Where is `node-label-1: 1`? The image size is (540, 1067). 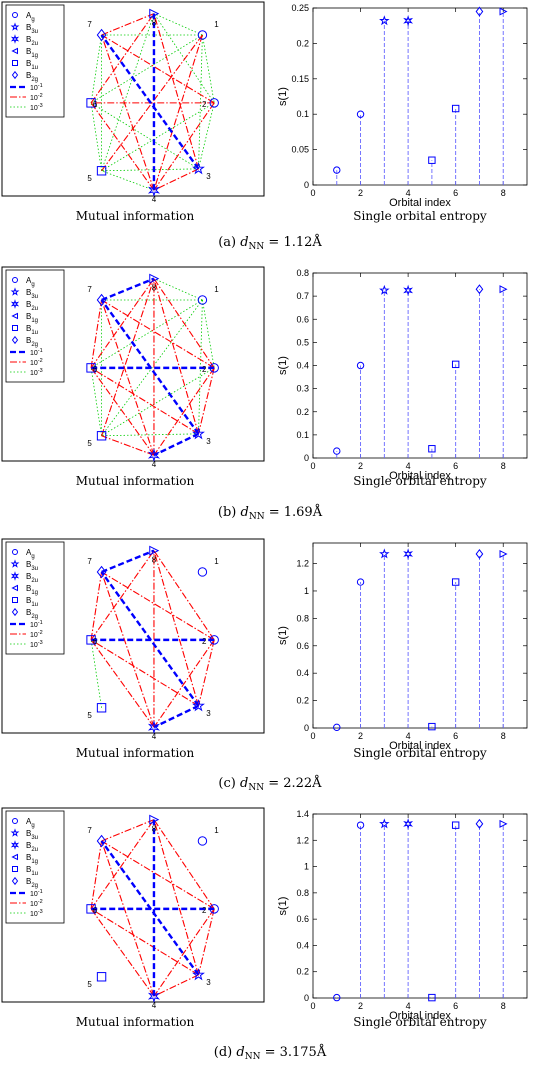
node-label-1: 1 is located at coordinates (216, 24).